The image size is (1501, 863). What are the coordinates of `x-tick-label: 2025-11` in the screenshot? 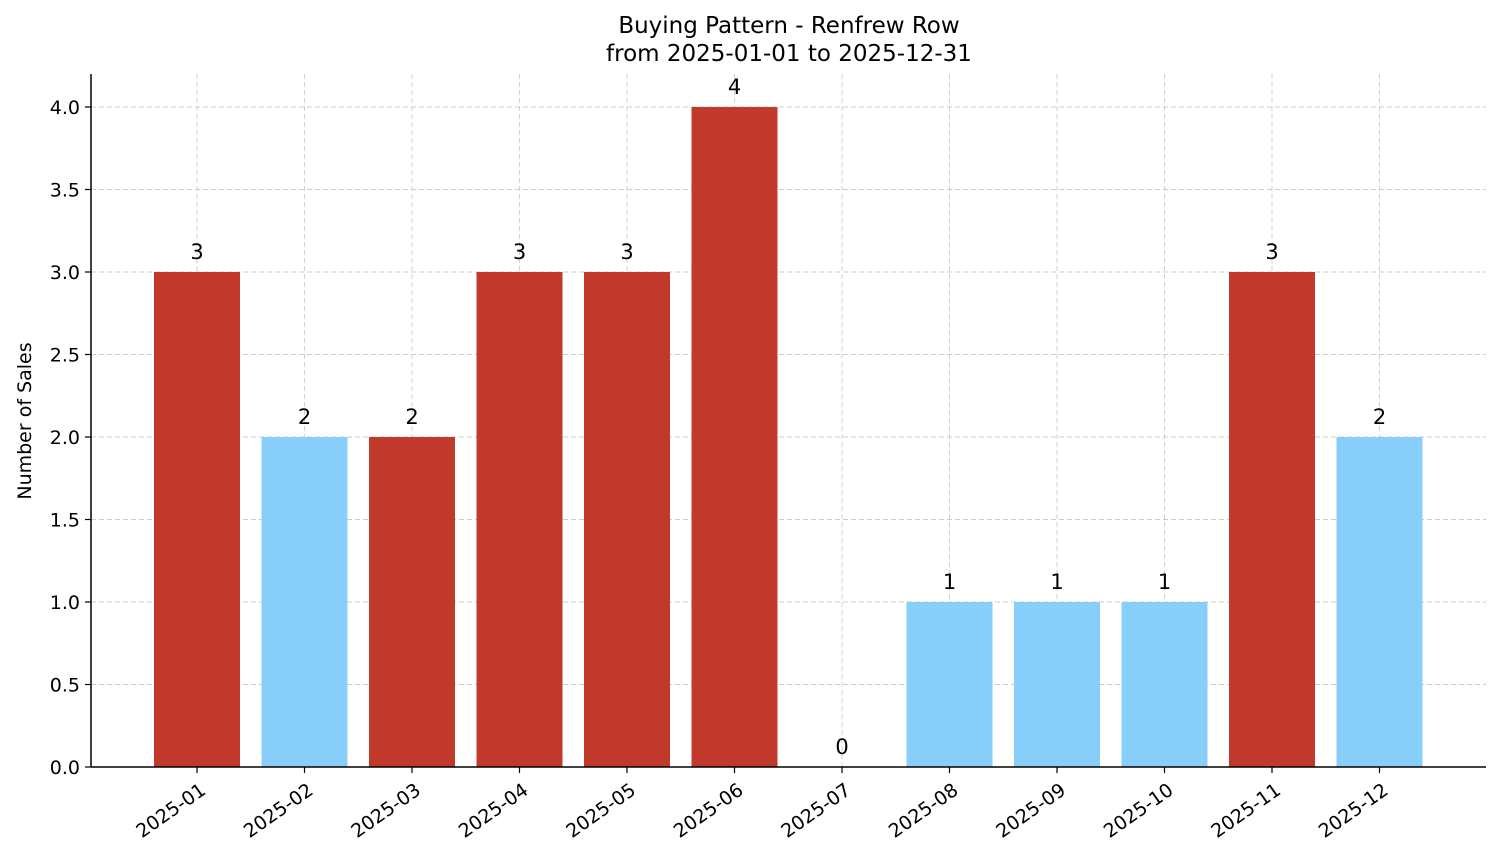 It's located at (1246, 811).